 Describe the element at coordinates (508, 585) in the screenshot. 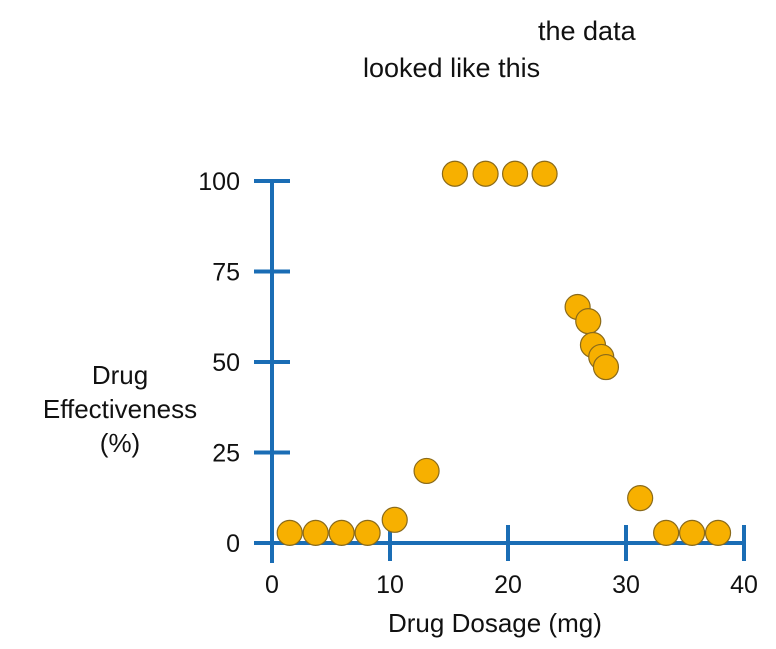

I see `x-tick-label: 20` at that location.